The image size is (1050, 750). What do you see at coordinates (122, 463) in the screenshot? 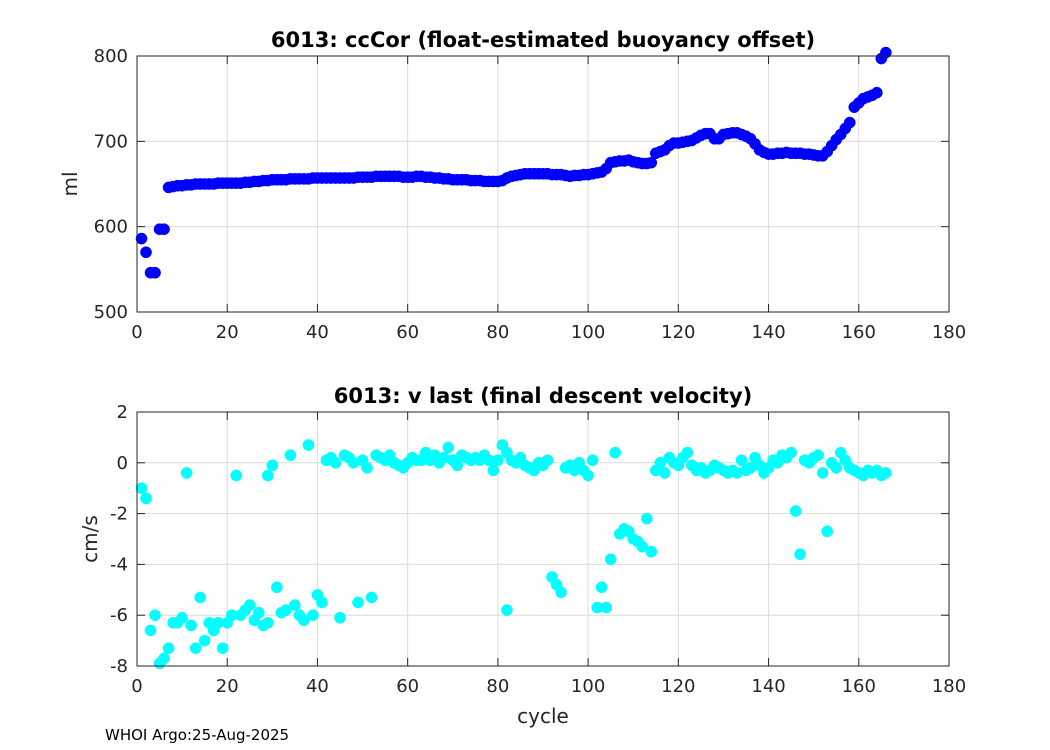
I see `y-tick-label: 0` at bounding box center [122, 463].